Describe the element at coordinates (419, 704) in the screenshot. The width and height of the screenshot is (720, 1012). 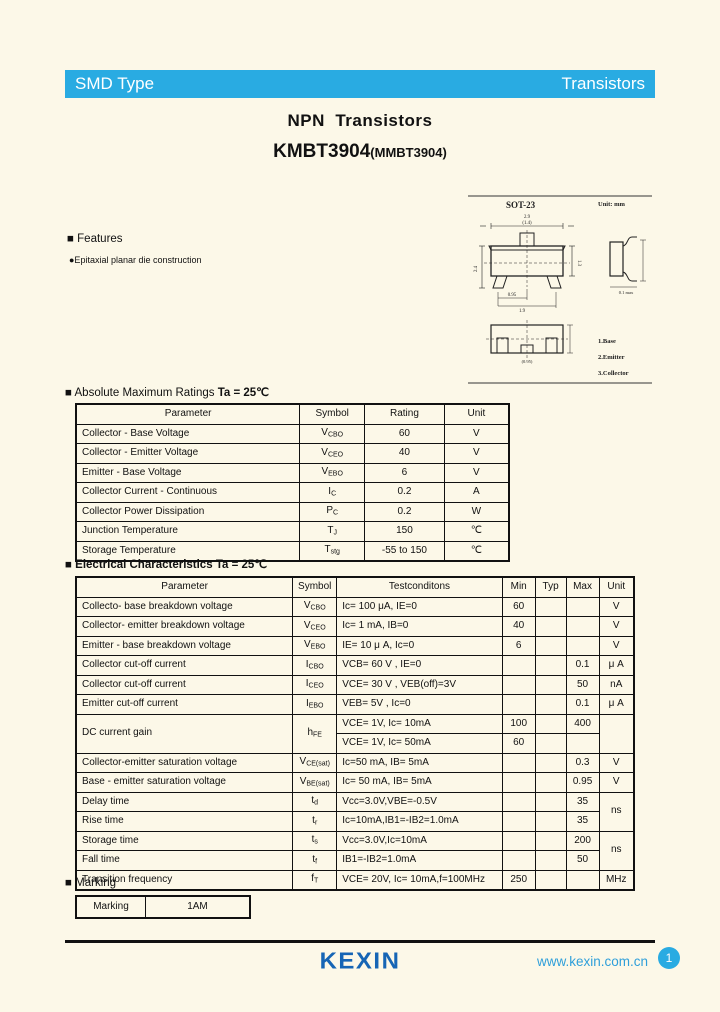
I see `condition-cell: VEB= 5V , Ic=0` at that location.